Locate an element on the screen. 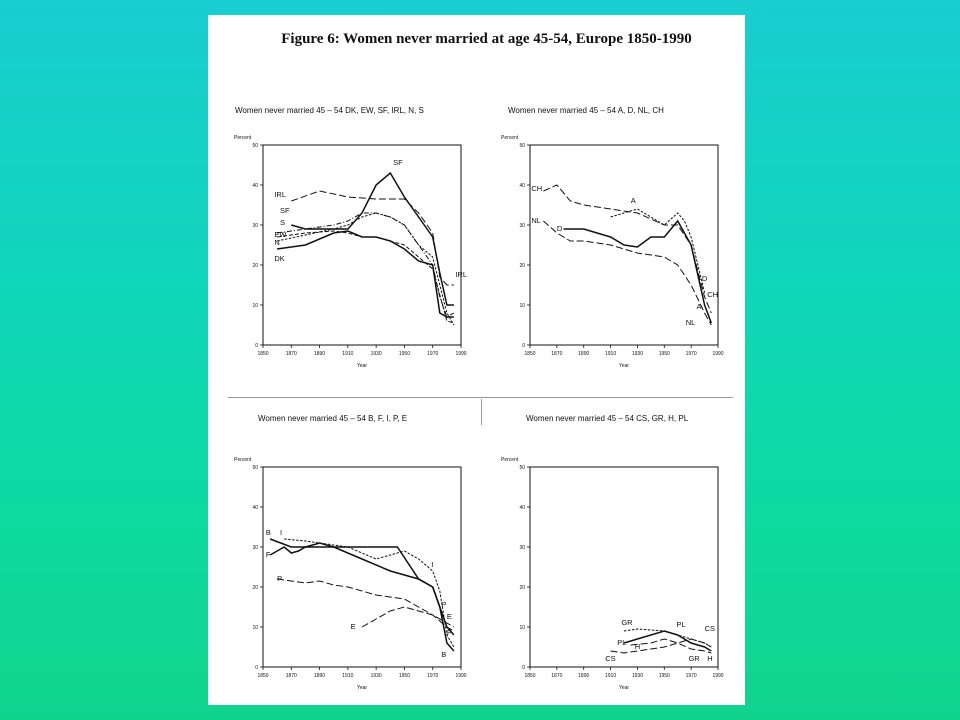 Image resolution: width=960 pixels, height=720 pixels. series-label-cs: CS is located at coordinates (710, 628).